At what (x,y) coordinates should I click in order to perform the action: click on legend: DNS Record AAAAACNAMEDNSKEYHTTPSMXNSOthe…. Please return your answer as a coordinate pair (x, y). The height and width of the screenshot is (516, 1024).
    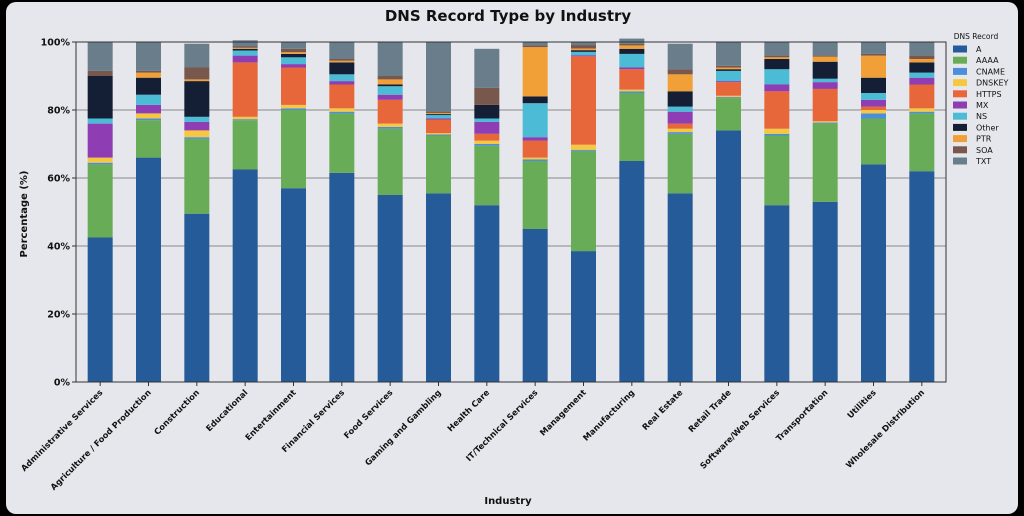
    Looking at the image, I should click on (981, 99).